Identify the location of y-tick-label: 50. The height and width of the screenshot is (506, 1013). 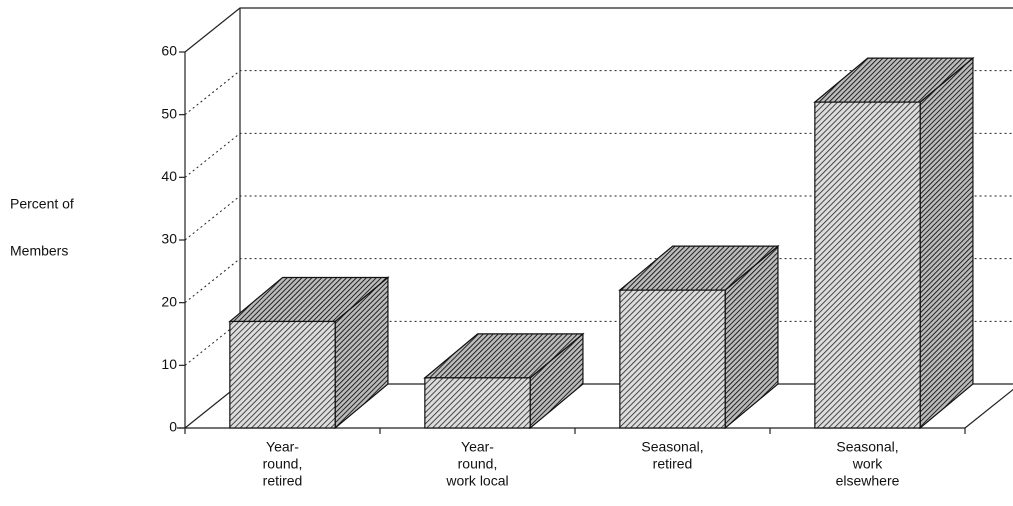
(169, 113).